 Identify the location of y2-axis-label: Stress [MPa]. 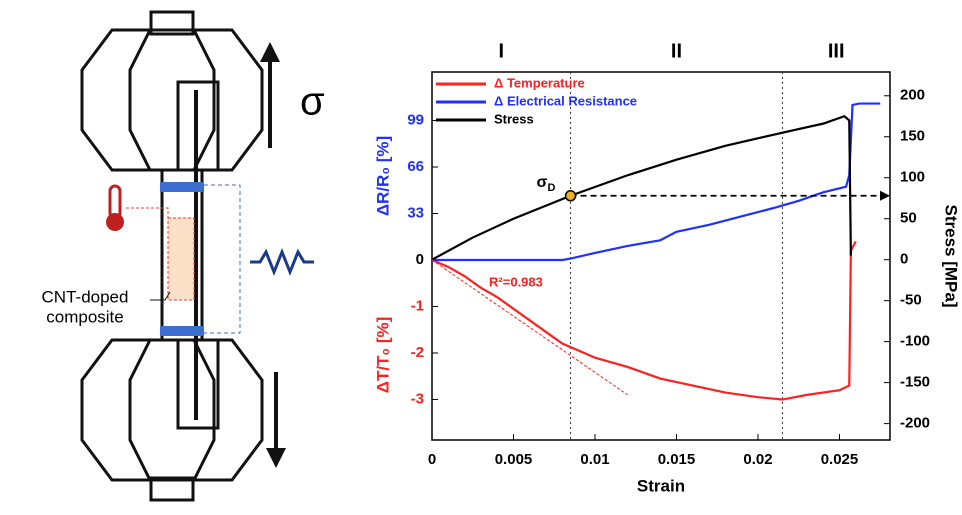
(951, 256).